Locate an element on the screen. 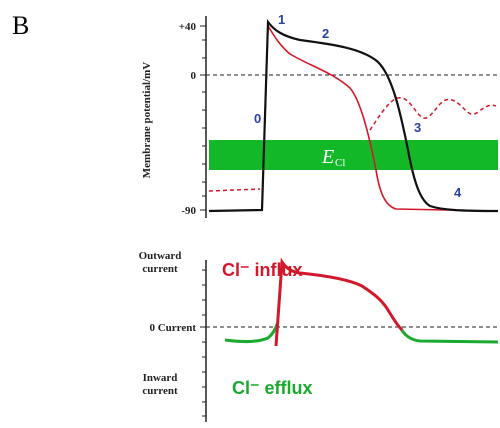 This screenshot has width=500, height=428. inward-label-line1: Inward is located at coordinates (160, 378).